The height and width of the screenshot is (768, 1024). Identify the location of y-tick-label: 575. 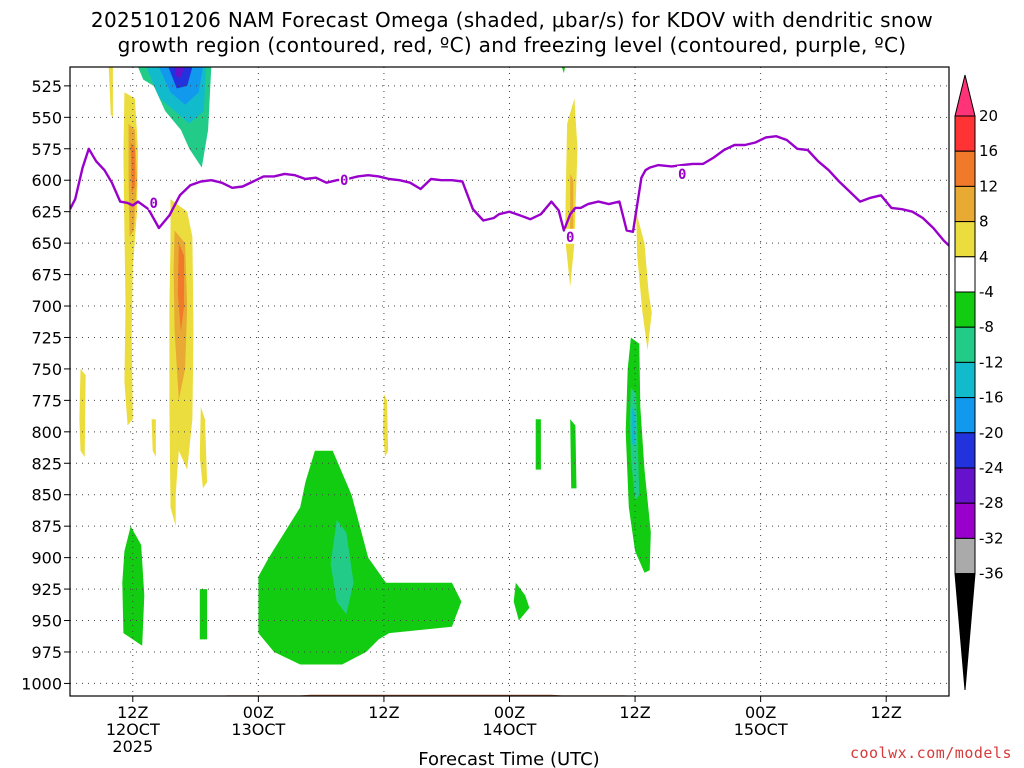
(46, 149).